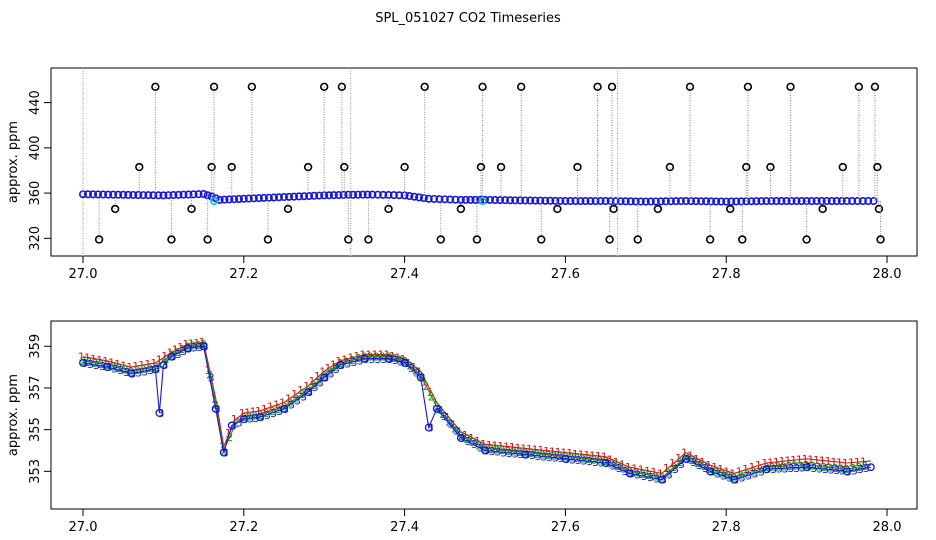  What do you see at coordinates (40, 409) in the screenshot?
I see `bottom-y-ticks: 353 355 357 359` at bounding box center [40, 409].